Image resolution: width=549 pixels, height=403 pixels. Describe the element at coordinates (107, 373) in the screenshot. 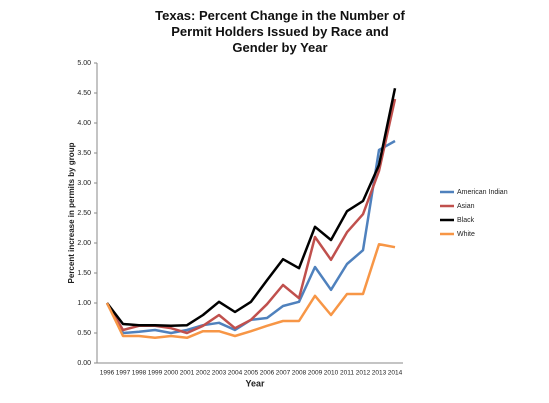

I see `x-tick-label: 1996` at that location.